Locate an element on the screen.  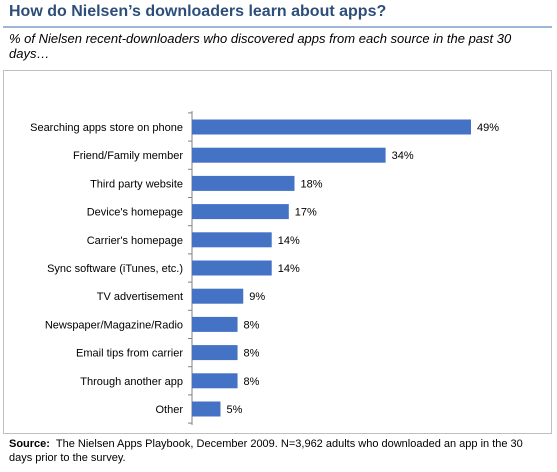
category-label: Other is located at coordinates (169, 410).